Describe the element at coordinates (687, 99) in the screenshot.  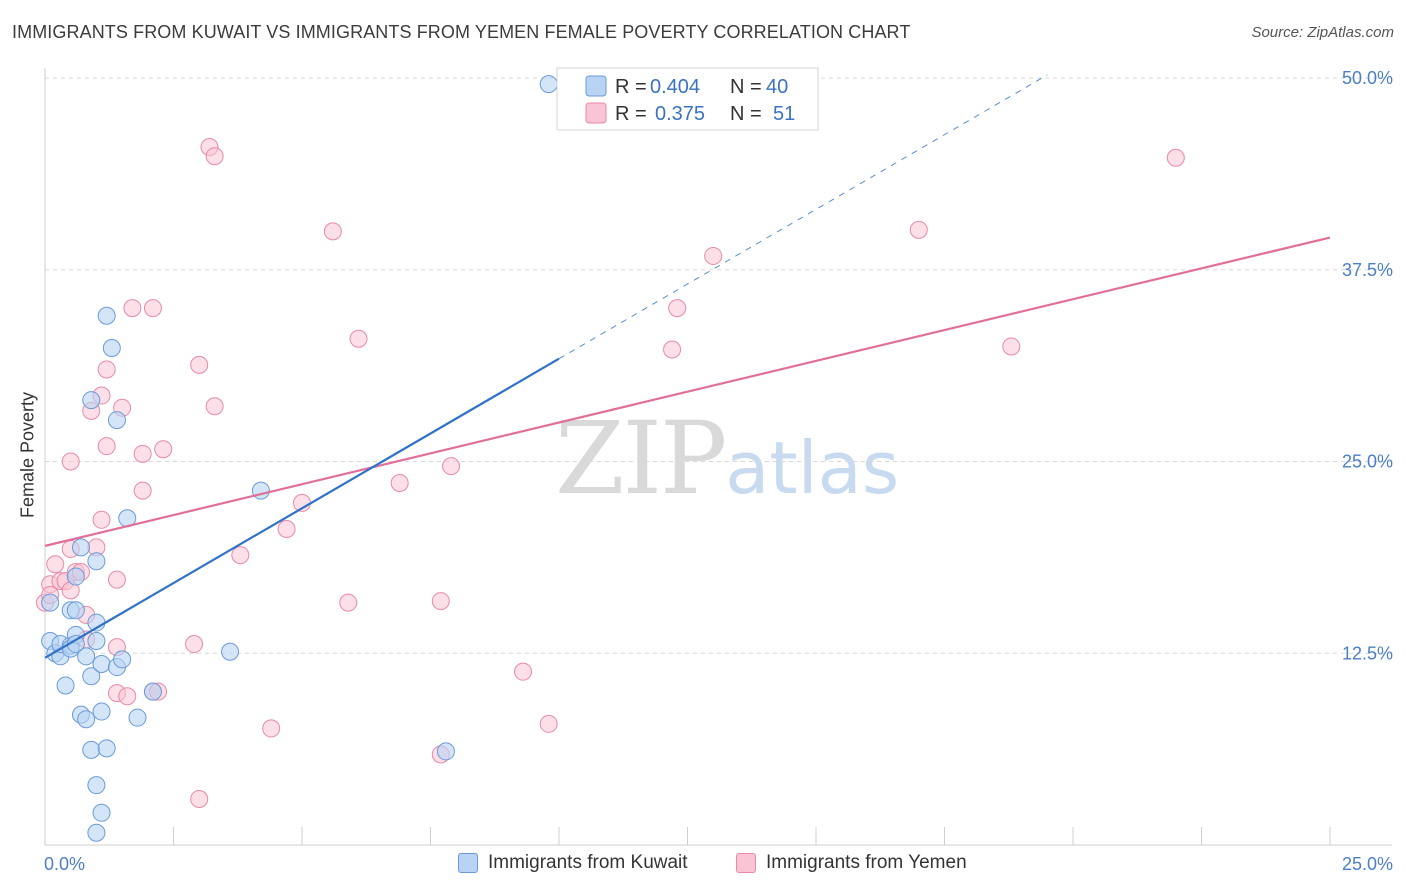
I see `legend: R = 0.404 N = 40 R = 0.375 N = 51` at that location.